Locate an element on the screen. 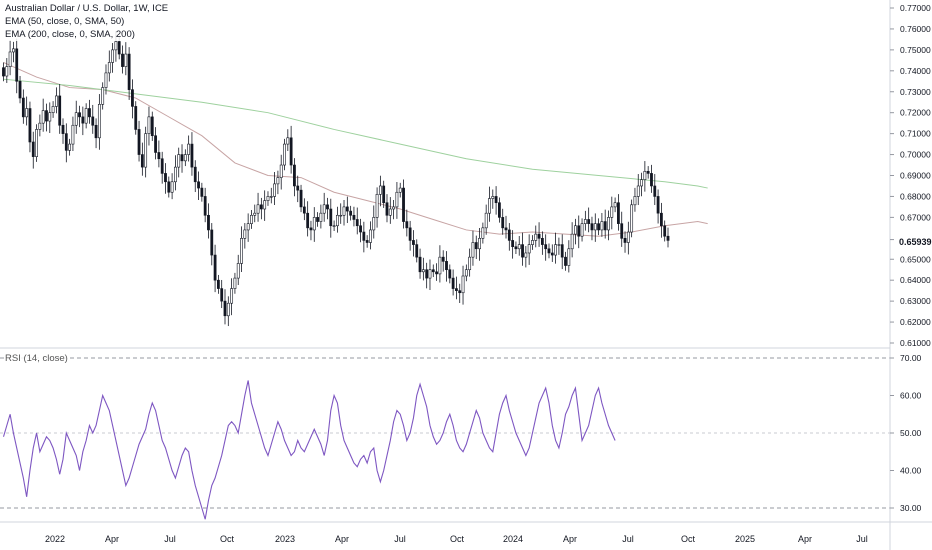 The height and width of the screenshot is (550, 932). time-tick-label: Jul is located at coordinates (862, 539).